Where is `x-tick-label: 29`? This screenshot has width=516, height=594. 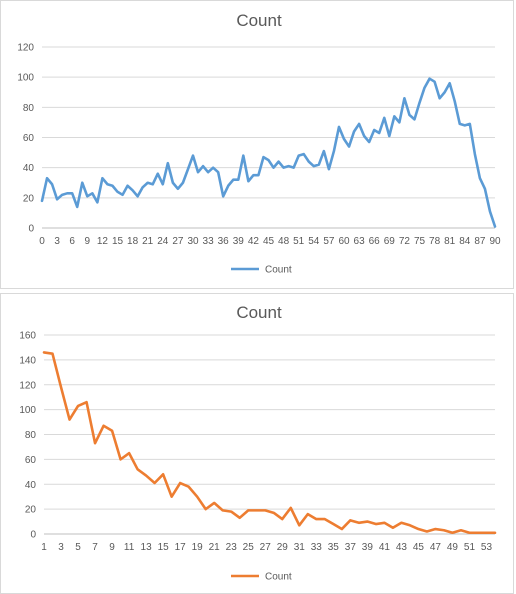 x-tick-label: 29 is located at coordinates (283, 547).